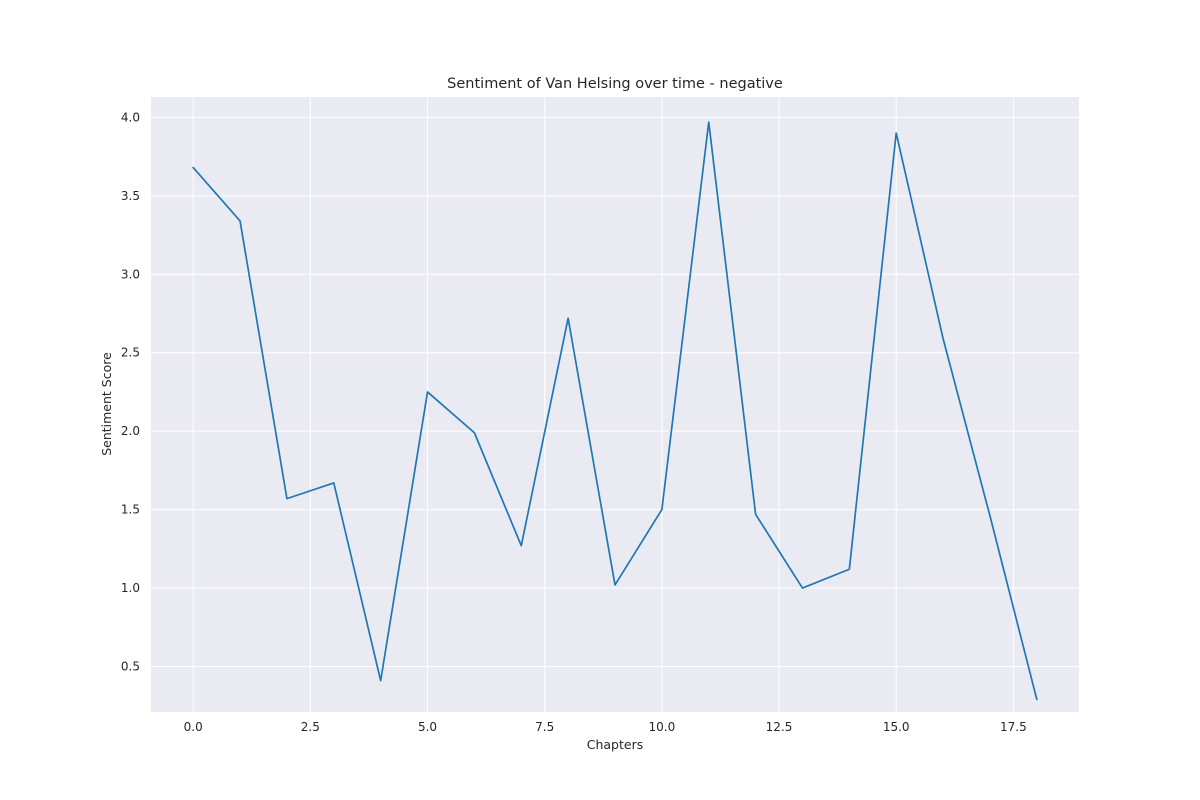  I want to click on y-tick-label: 3.5, so click(130, 196).